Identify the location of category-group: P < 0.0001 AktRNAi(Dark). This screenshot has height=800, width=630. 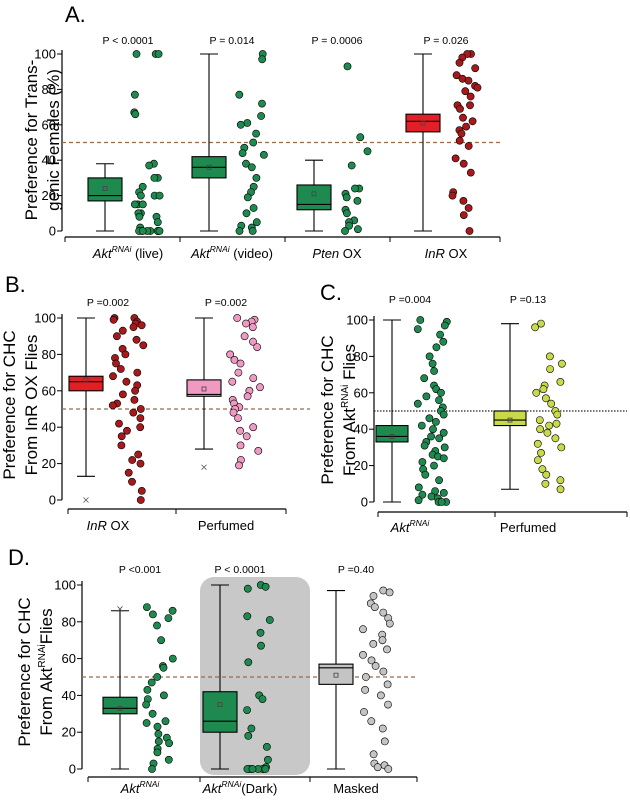
(240, 680).